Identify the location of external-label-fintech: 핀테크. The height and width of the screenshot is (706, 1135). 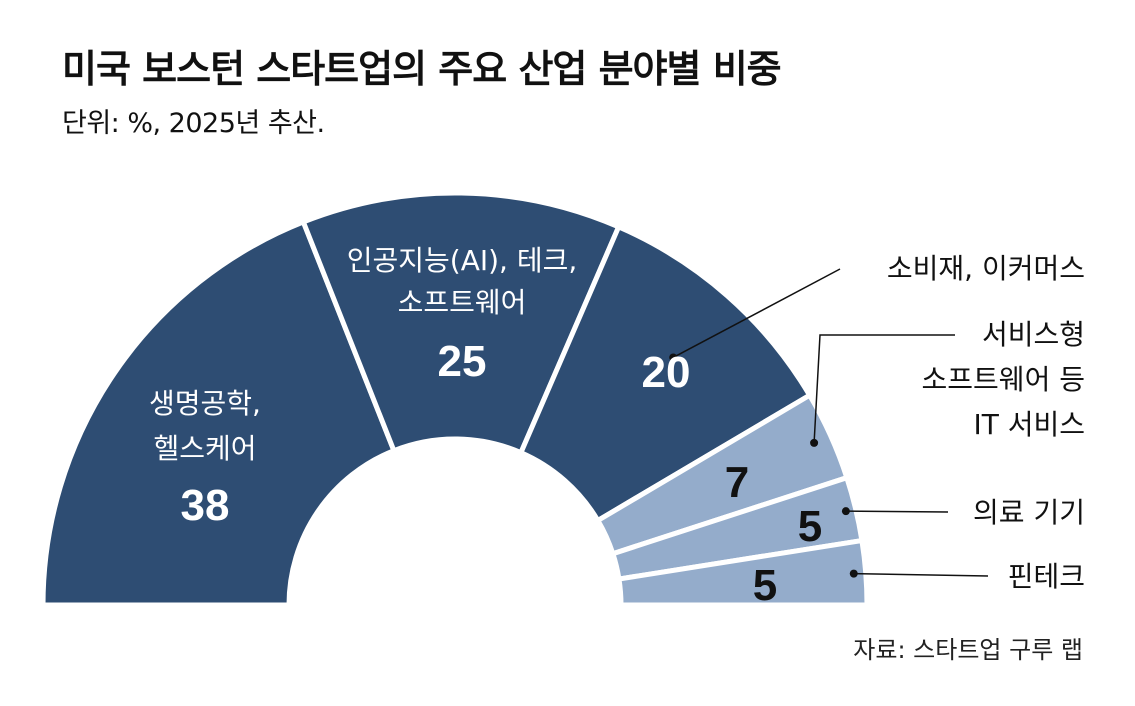
(1046, 576).